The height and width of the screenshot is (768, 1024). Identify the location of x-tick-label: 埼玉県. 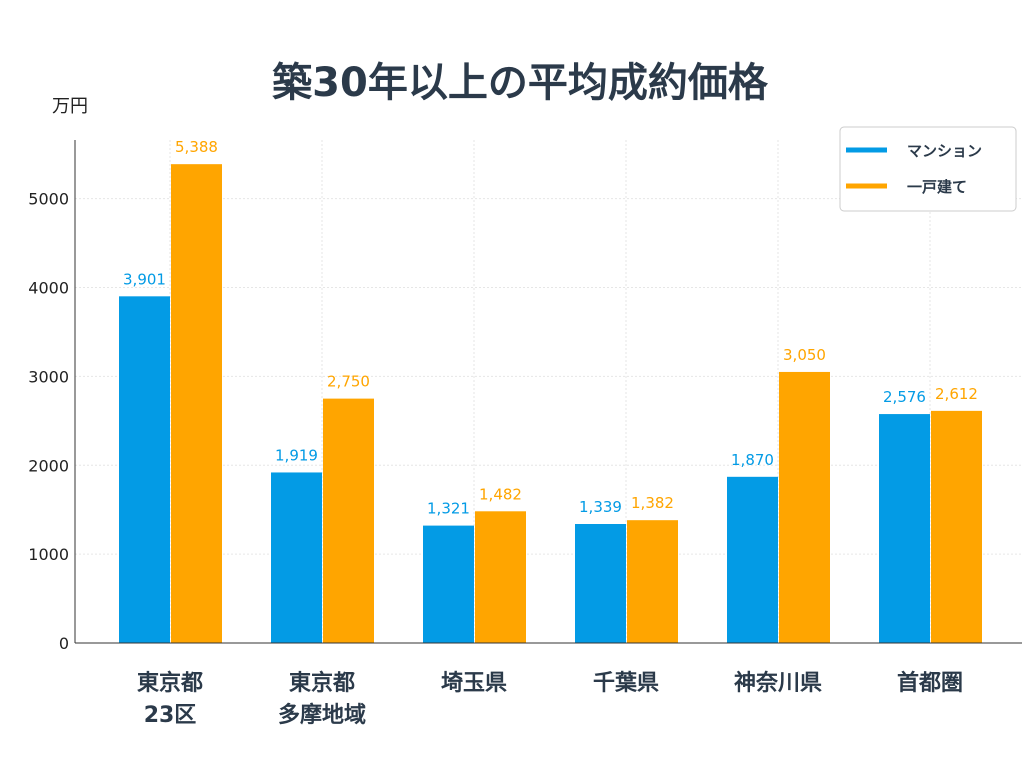
(474, 683).